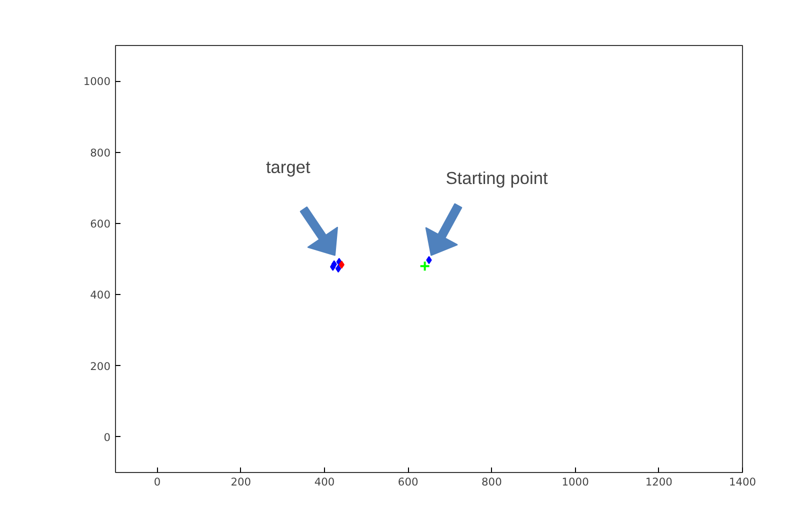  I want to click on annotation: target, so click(288, 167).